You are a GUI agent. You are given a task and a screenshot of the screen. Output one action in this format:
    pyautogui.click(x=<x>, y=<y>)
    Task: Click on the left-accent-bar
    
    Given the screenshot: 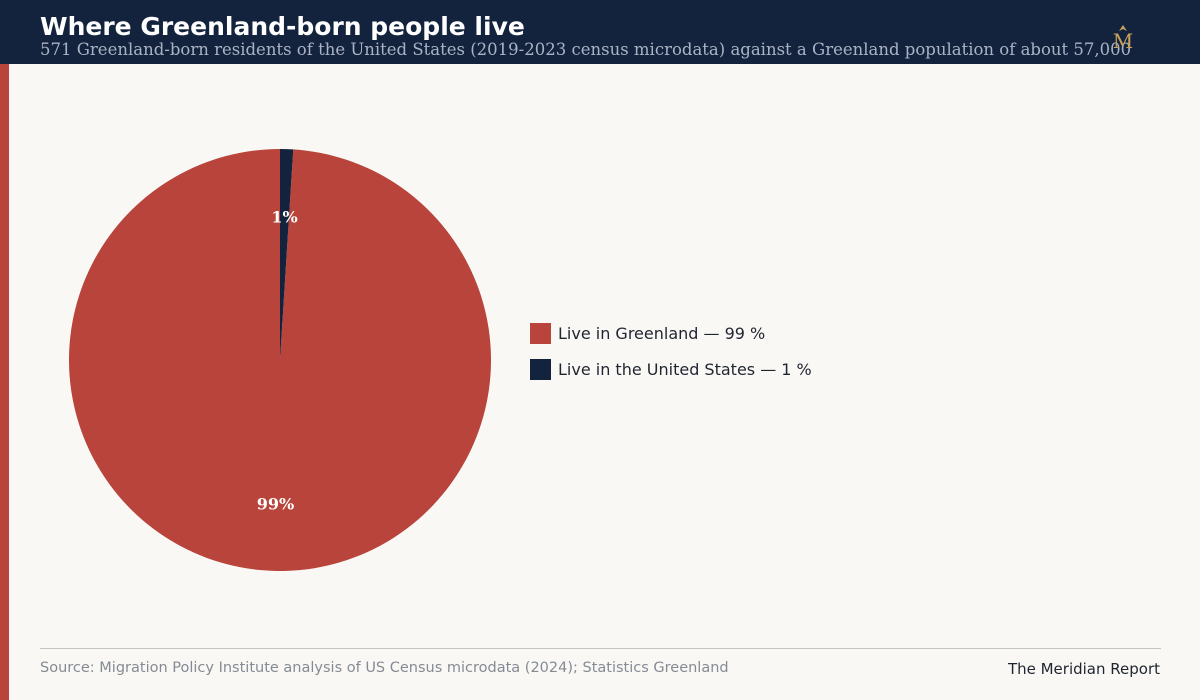 What is the action you would take?
    pyautogui.click(x=4, y=382)
    